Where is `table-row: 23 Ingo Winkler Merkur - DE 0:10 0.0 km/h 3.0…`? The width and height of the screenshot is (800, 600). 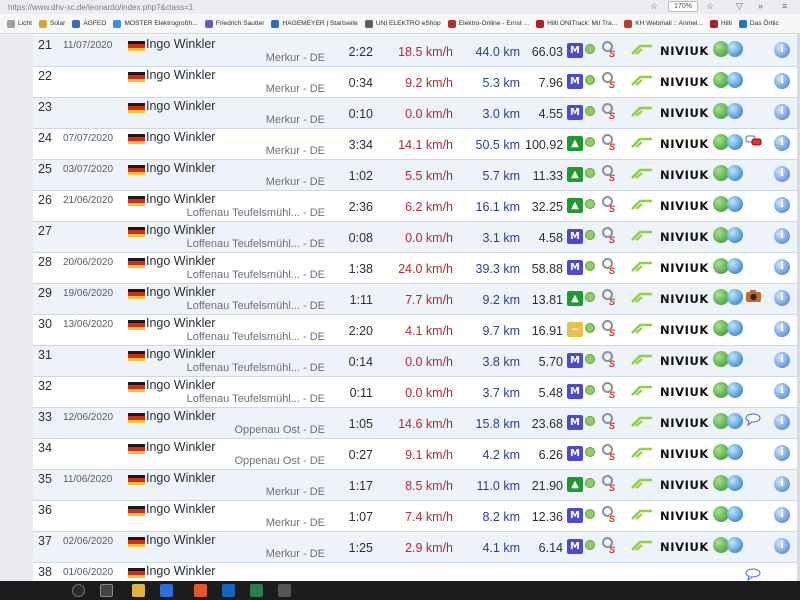 table-row: 23 Ingo Winkler Merkur - DE 0:10 0.0 km/h 3.0… is located at coordinates (416, 113).